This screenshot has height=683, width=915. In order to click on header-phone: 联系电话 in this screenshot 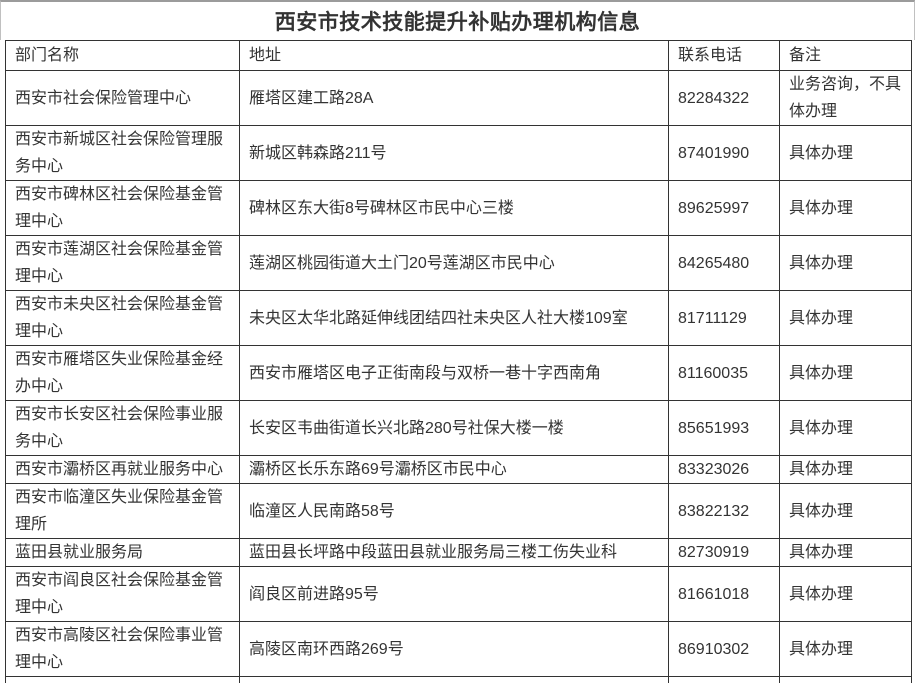, I will do `click(724, 55)`.